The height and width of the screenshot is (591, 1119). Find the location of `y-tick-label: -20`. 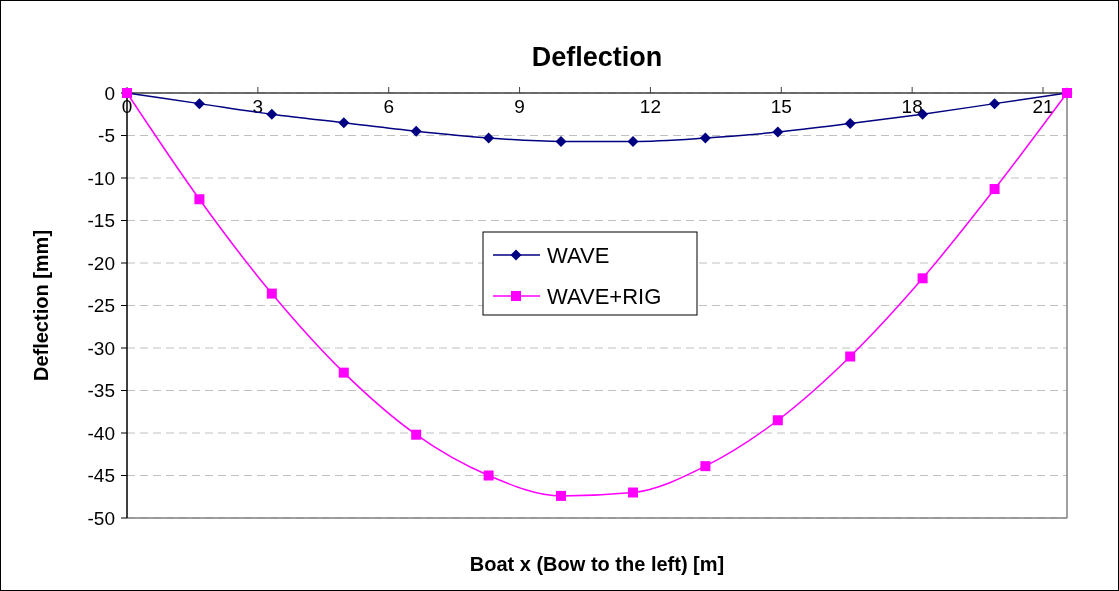

y-tick-label: -20 is located at coordinates (101, 263).